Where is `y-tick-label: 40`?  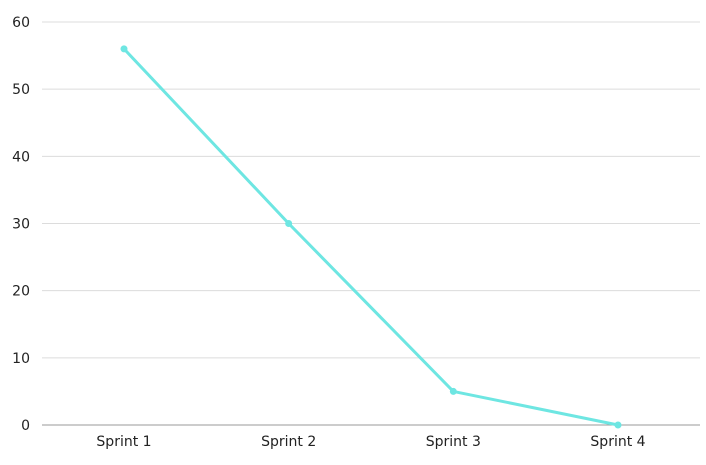
y-tick-label: 40 is located at coordinates (21, 157).